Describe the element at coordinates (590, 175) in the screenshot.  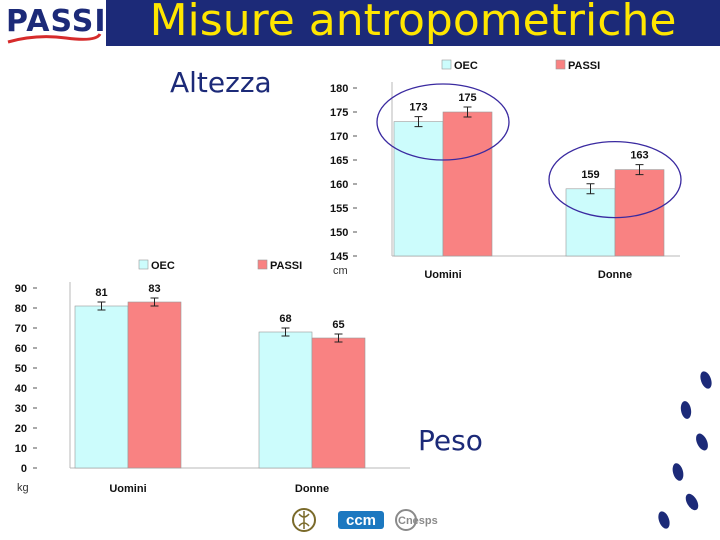
I see `height-data-label: 159` at that location.